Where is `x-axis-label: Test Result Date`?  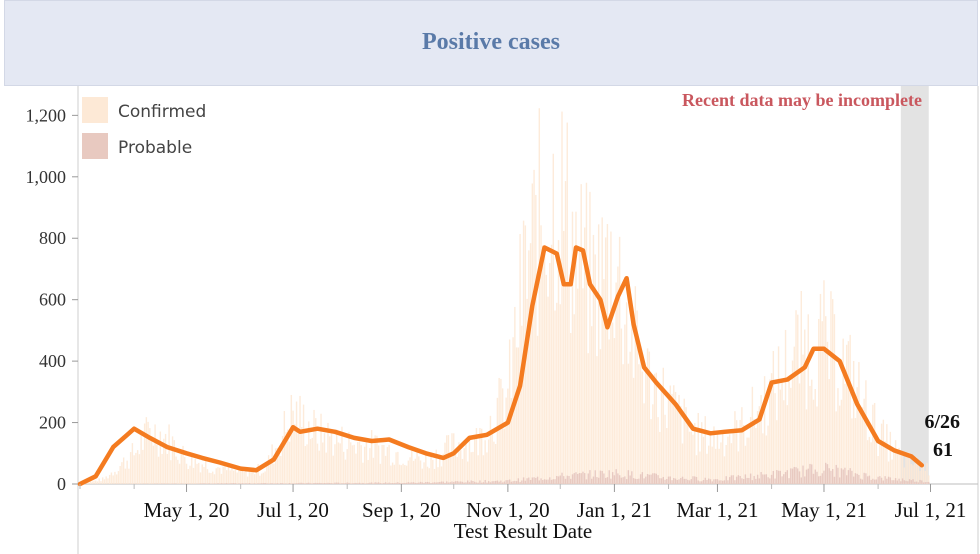
x-axis-label: Test Result Date is located at coordinates (523, 531).